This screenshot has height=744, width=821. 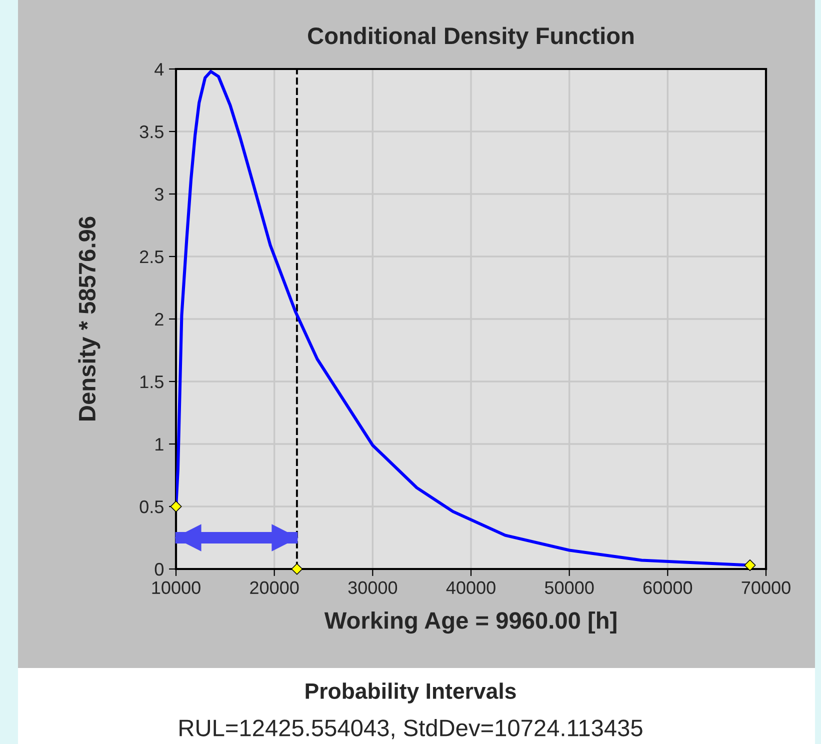 I want to click on y-tick-label: 3.5, so click(x=152, y=131).